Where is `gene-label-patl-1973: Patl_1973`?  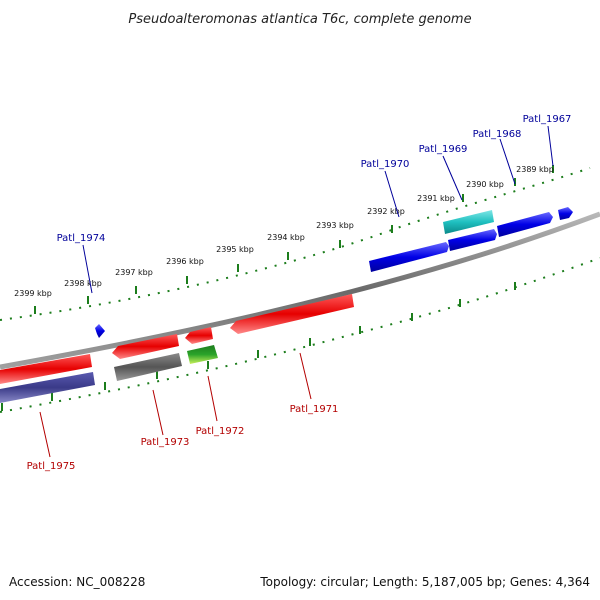 gene-label-patl-1973: Patl_1973 is located at coordinates (165, 442).